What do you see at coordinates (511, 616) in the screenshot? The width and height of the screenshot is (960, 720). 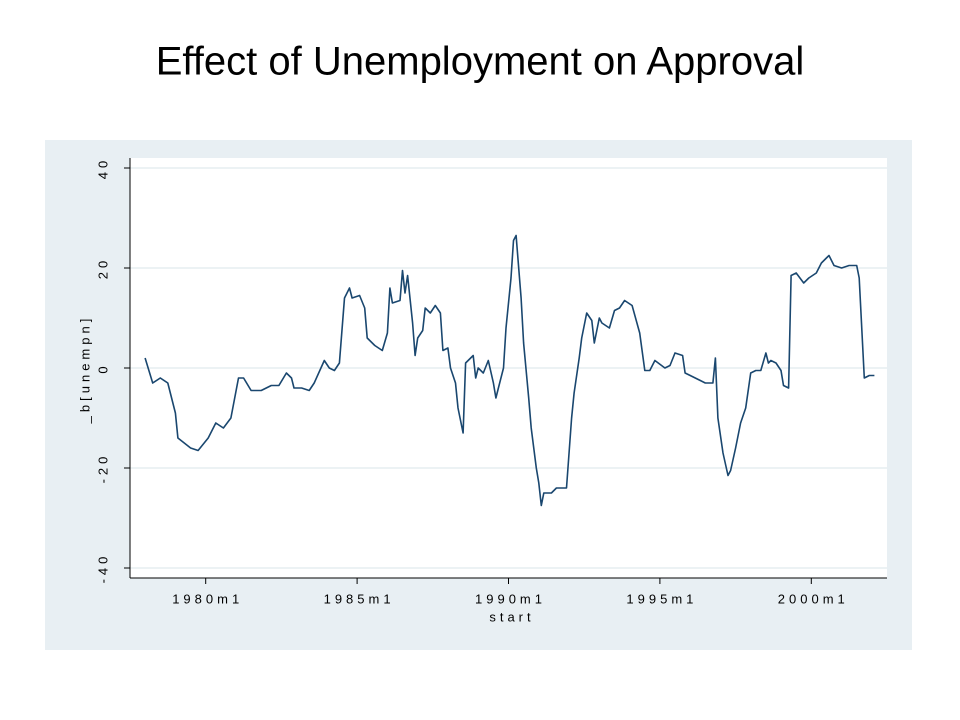 I see `x-axis-label: start` at bounding box center [511, 616].